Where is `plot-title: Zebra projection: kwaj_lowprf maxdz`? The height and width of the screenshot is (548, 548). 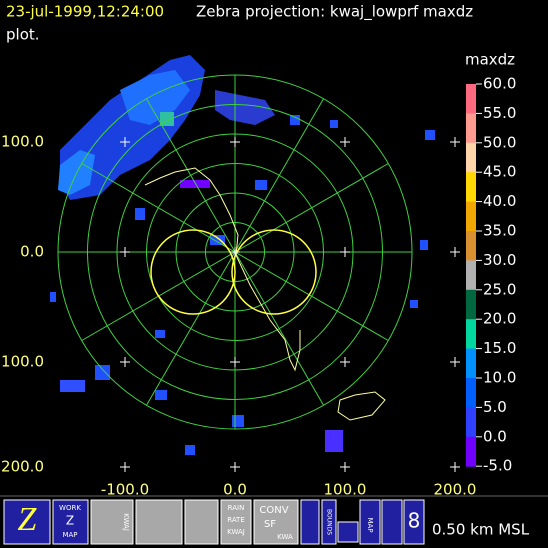
plot-title: Zebra projection: kwaj_lowprf maxdz is located at coordinates (334, 12).